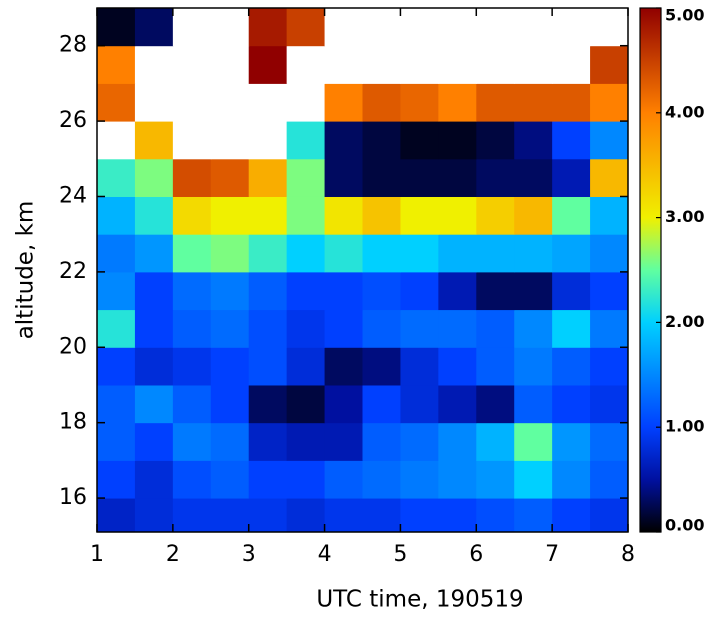  Describe the element at coordinates (684, 525) in the screenshot. I see `colorbar-tick-label: 0.00` at that location.